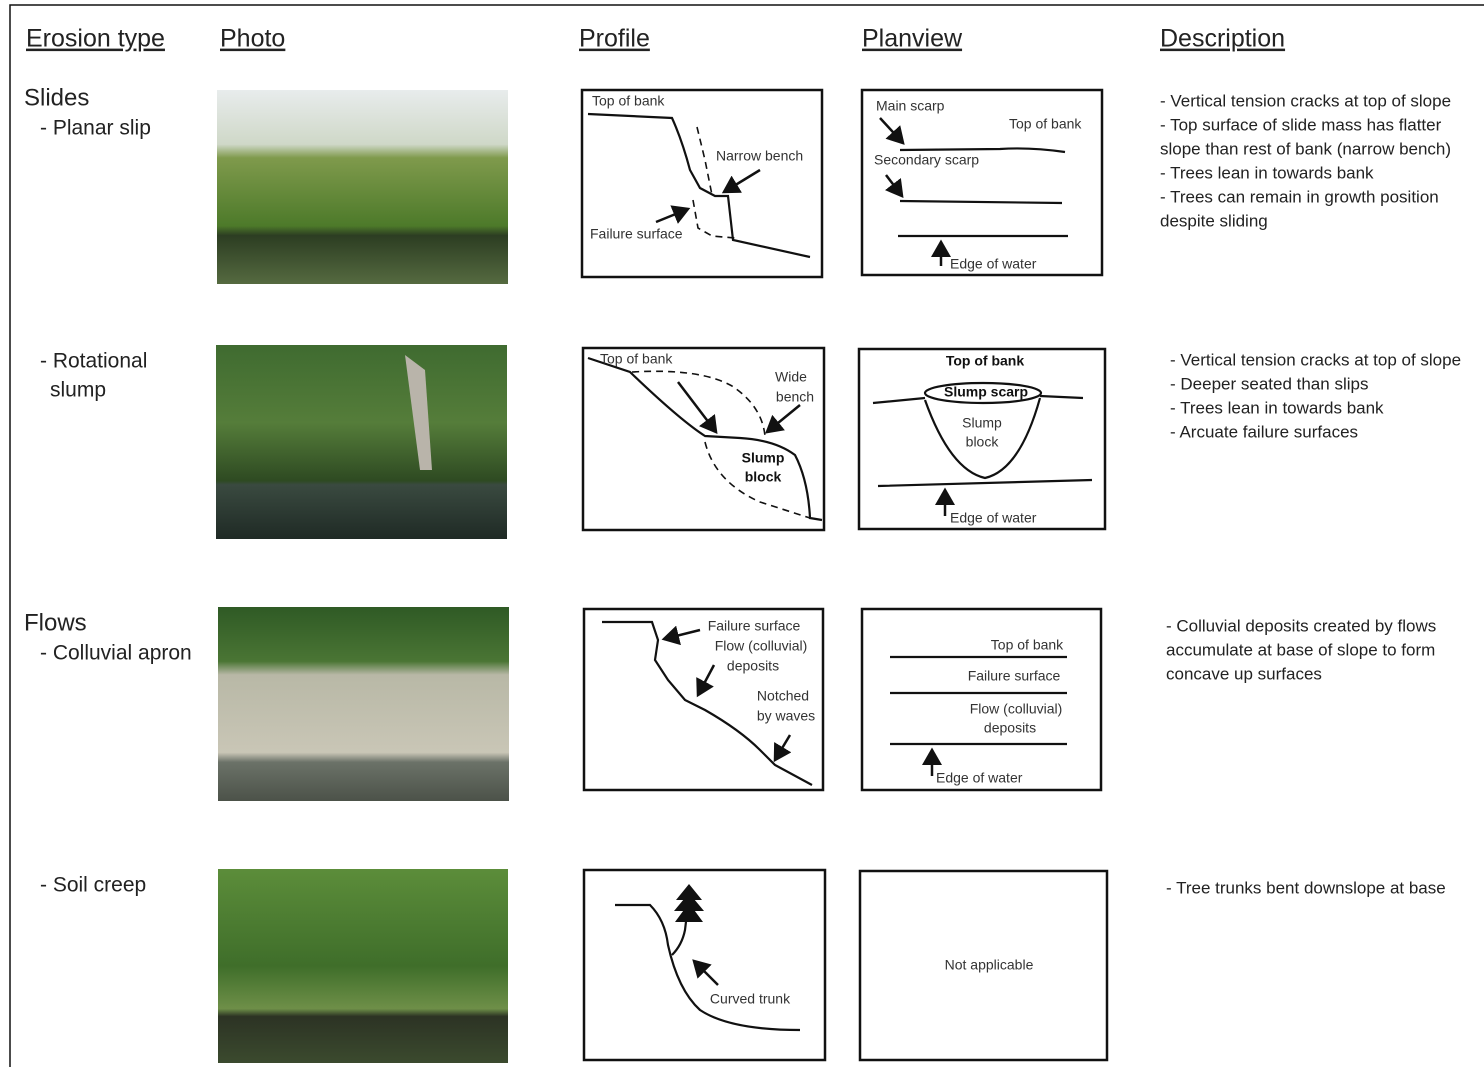  What do you see at coordinates (93, 885) in the screenshot?
I see `text-label: - Soil creep` at bounding box center [93, 885].